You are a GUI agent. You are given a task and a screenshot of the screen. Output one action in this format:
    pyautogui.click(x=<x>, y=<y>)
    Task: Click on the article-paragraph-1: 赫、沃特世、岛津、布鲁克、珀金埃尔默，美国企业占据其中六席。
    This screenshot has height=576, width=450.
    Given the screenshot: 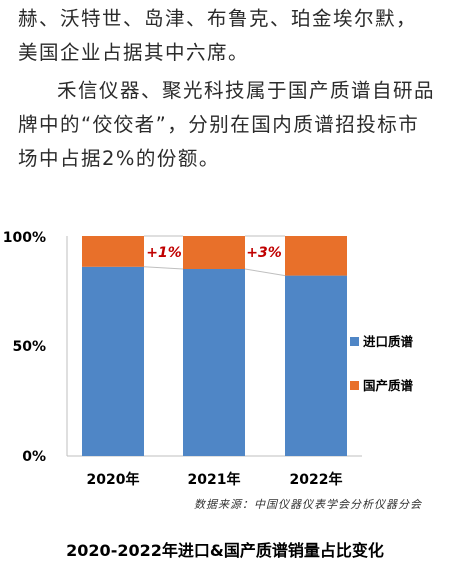 What is the action you would take?
    pyautogui.click(x=218, y=35)
    